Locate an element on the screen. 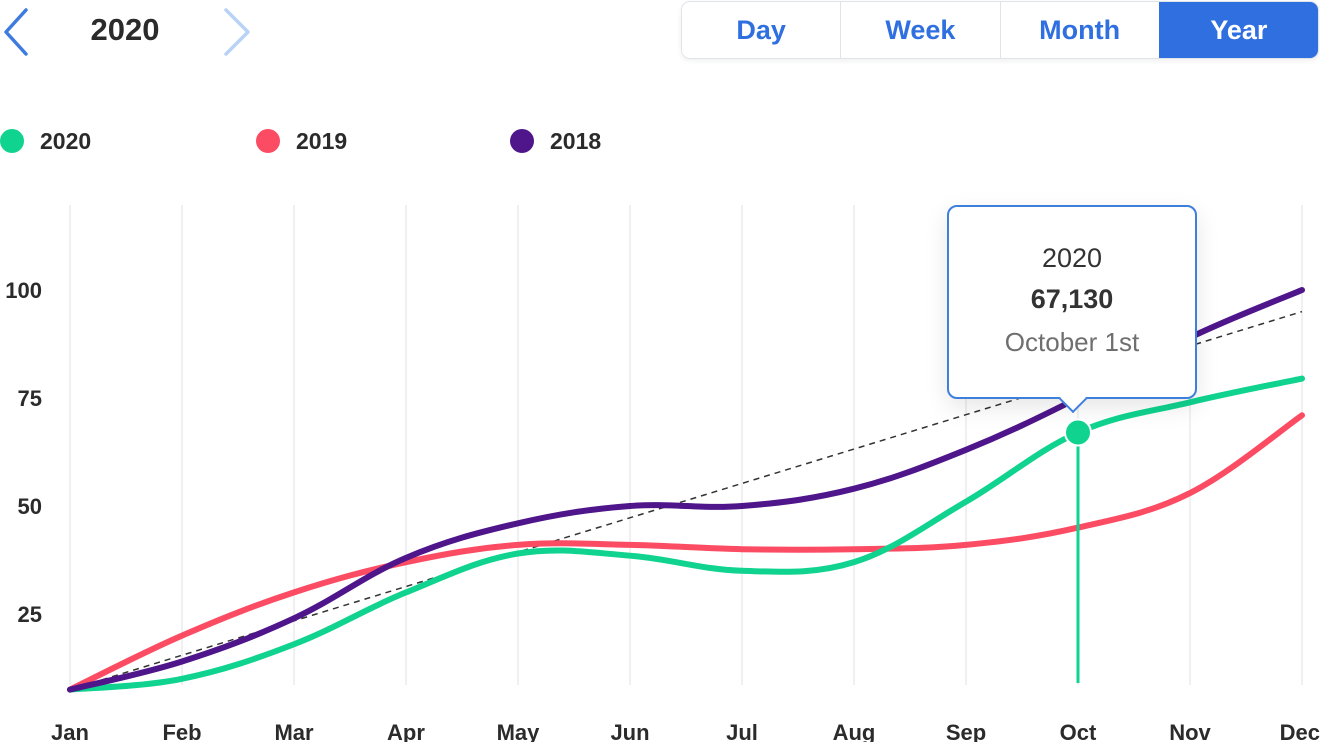 Image resolution: width=1320 pixels, height=742 pixels. x-tick-label: Jun is located at coordinates (629, 731).